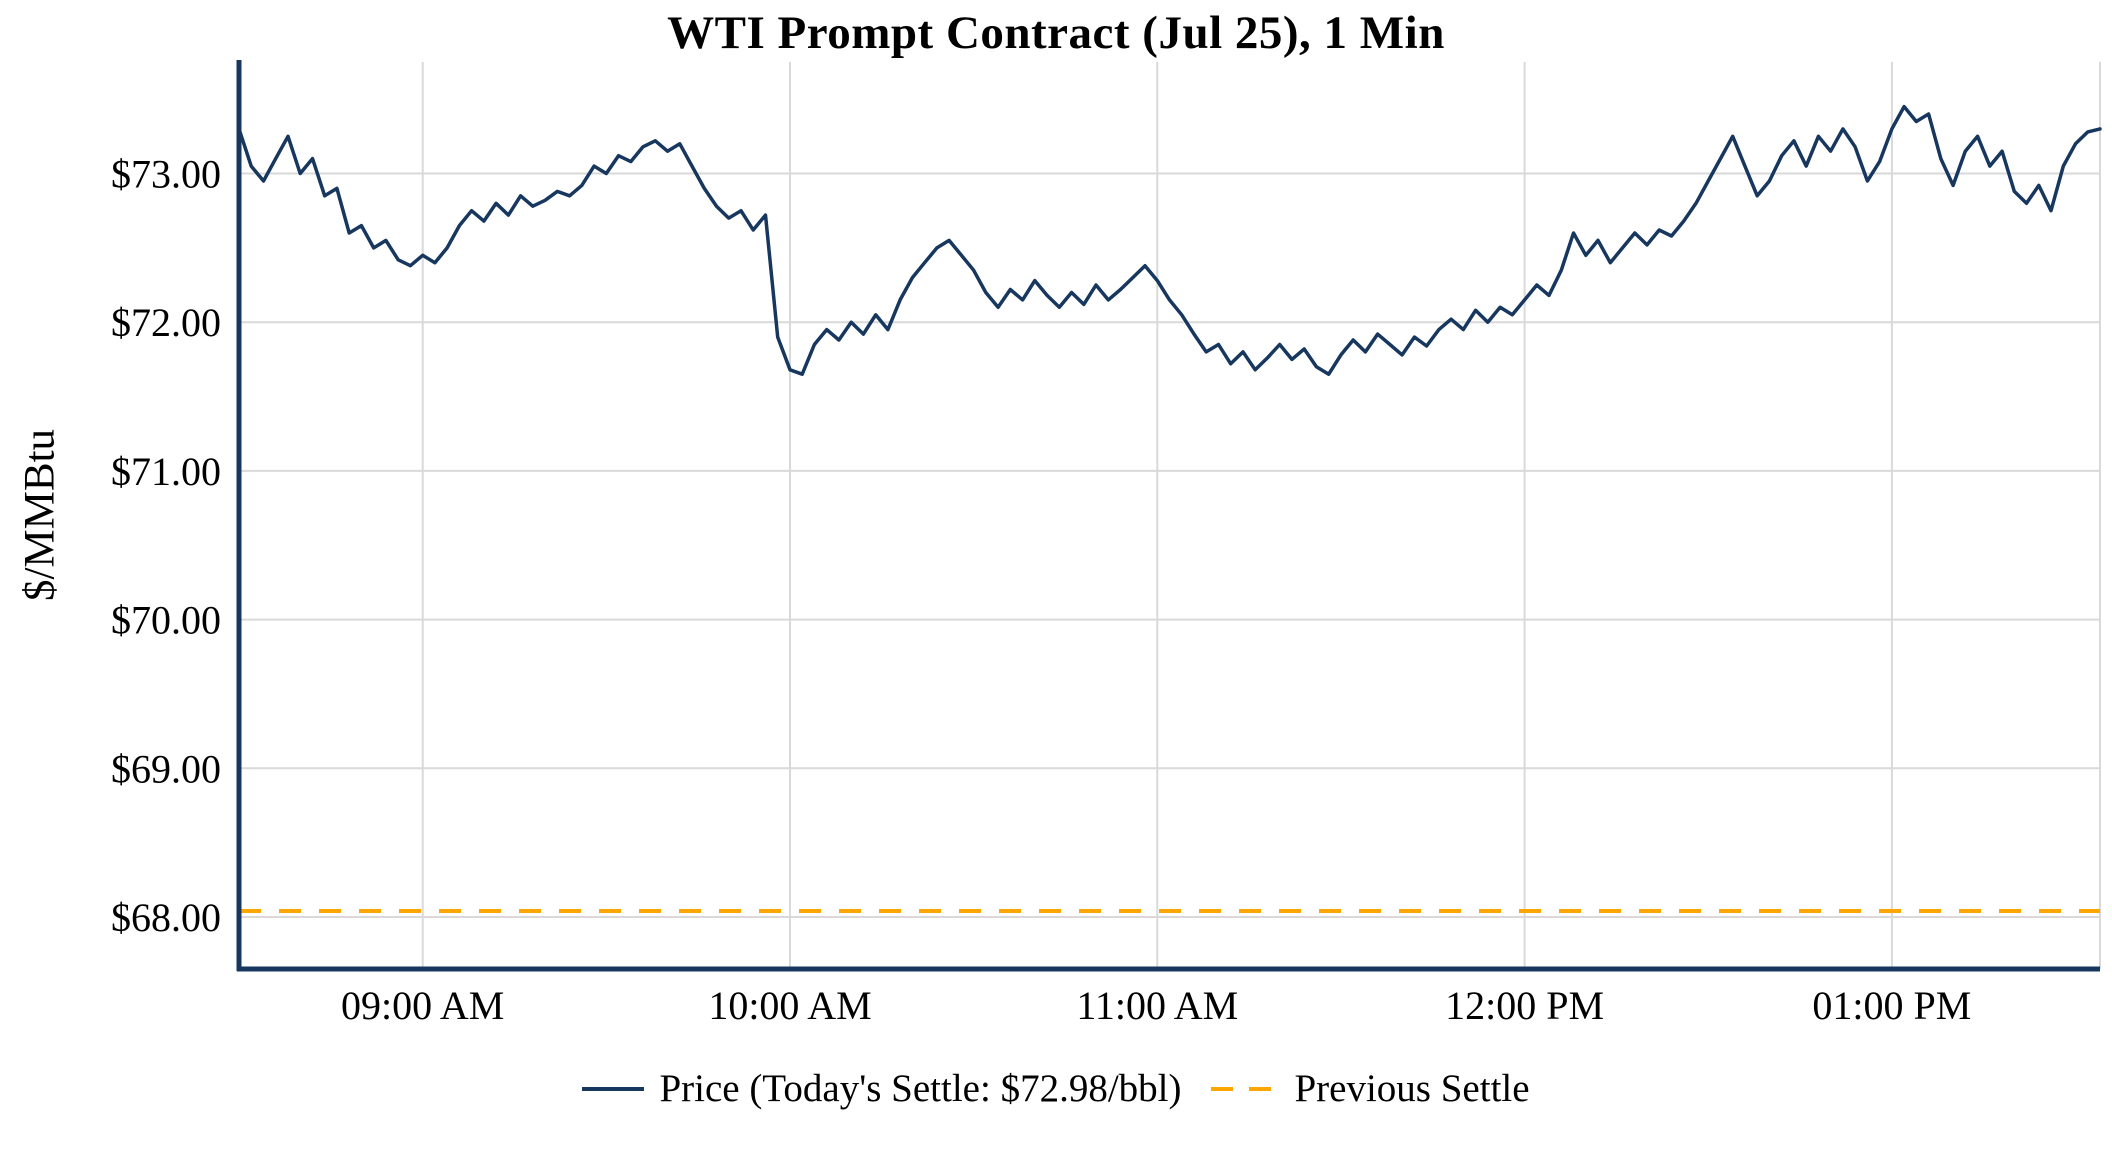 The width and height of the screenshot is (2112, 1152). What do you see at coordinates (166, 917) in the screenshot?
I see `y-tick-label: $68.00` at bounding box center [166, 917].